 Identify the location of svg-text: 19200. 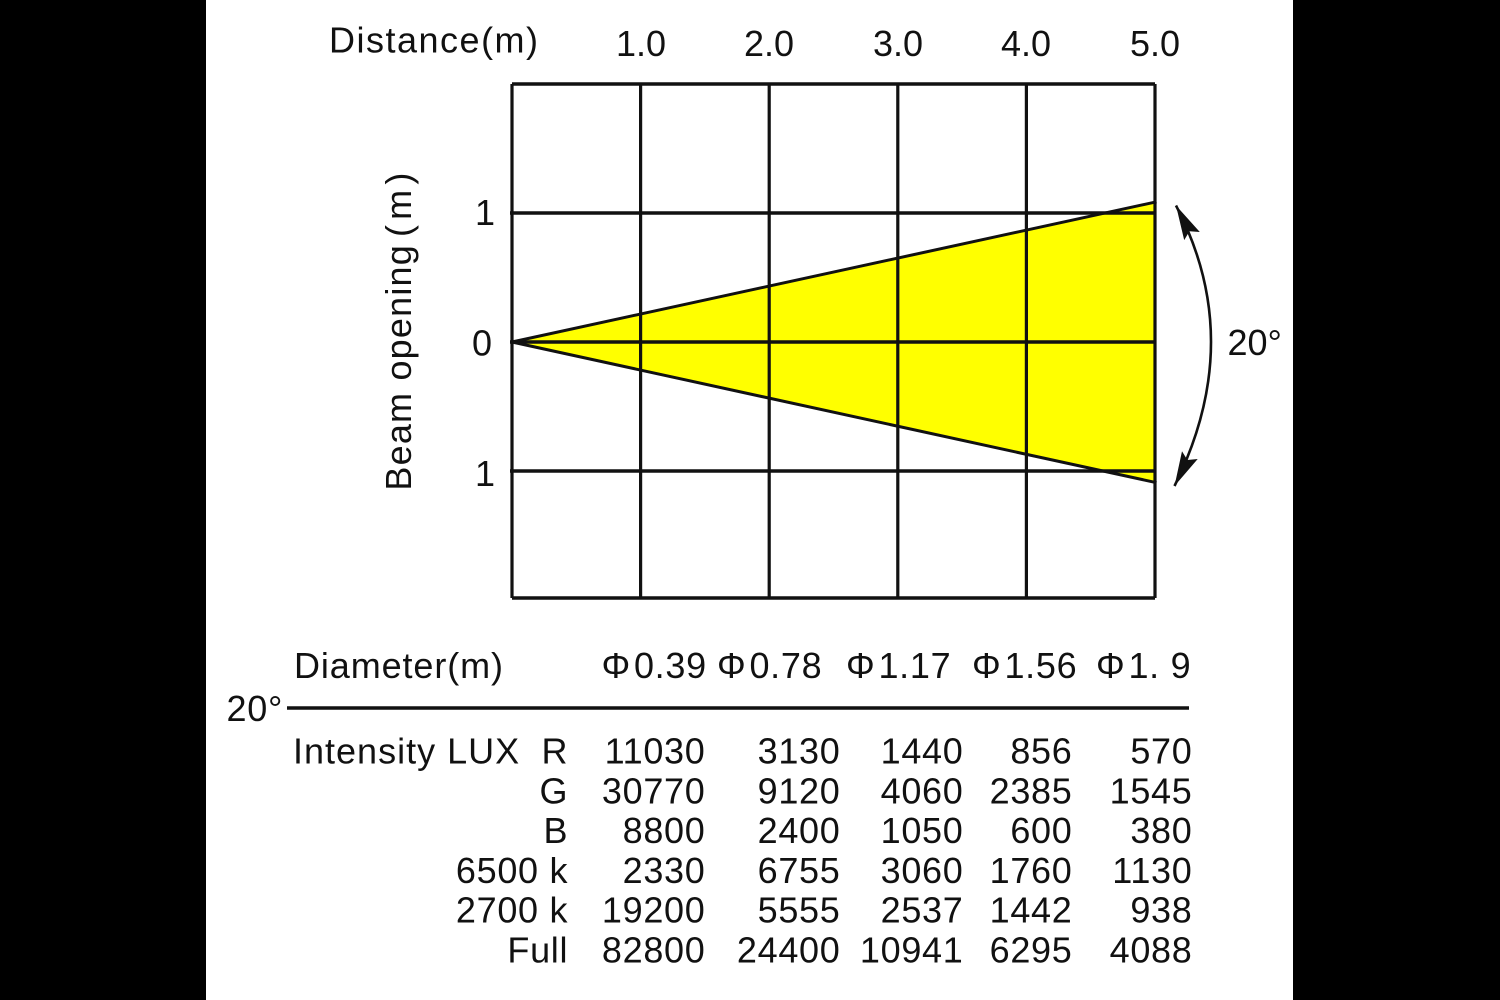
(654, 910).